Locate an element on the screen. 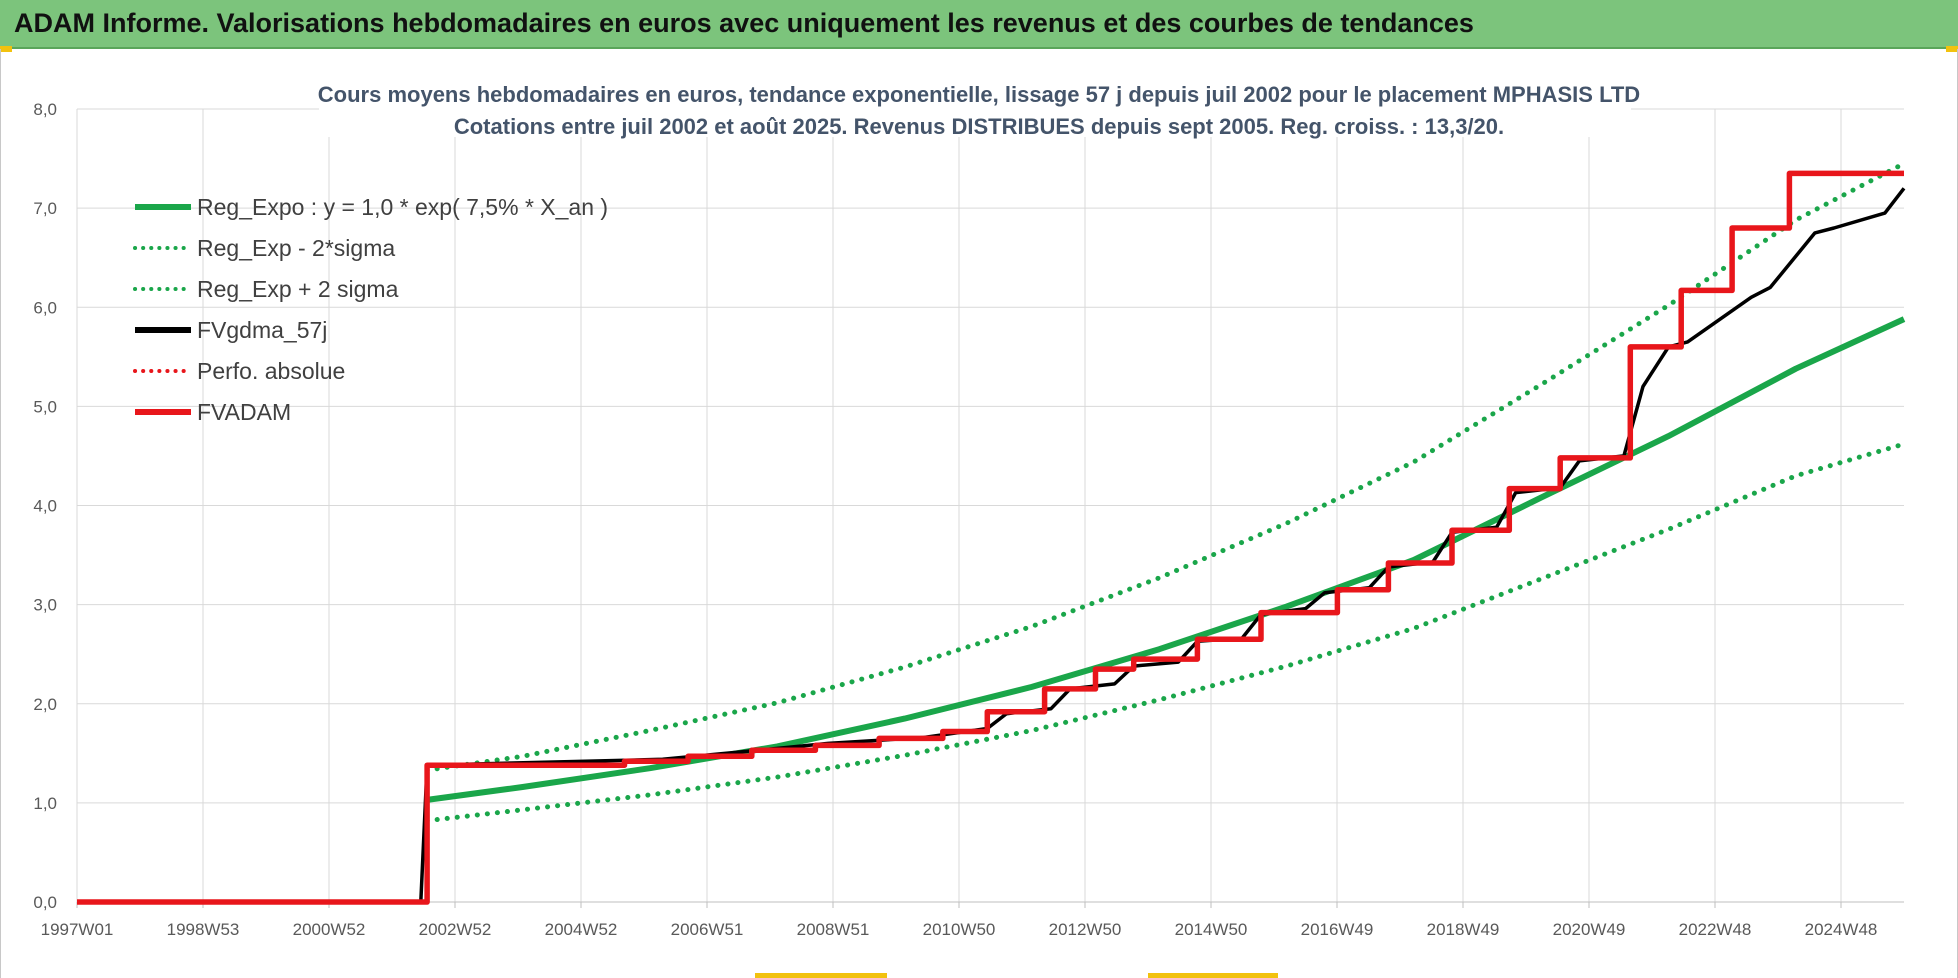 The height and width of the screenshot is (978, 1958). y-tick-label: 1,0 is located at coordinates (45, 803).